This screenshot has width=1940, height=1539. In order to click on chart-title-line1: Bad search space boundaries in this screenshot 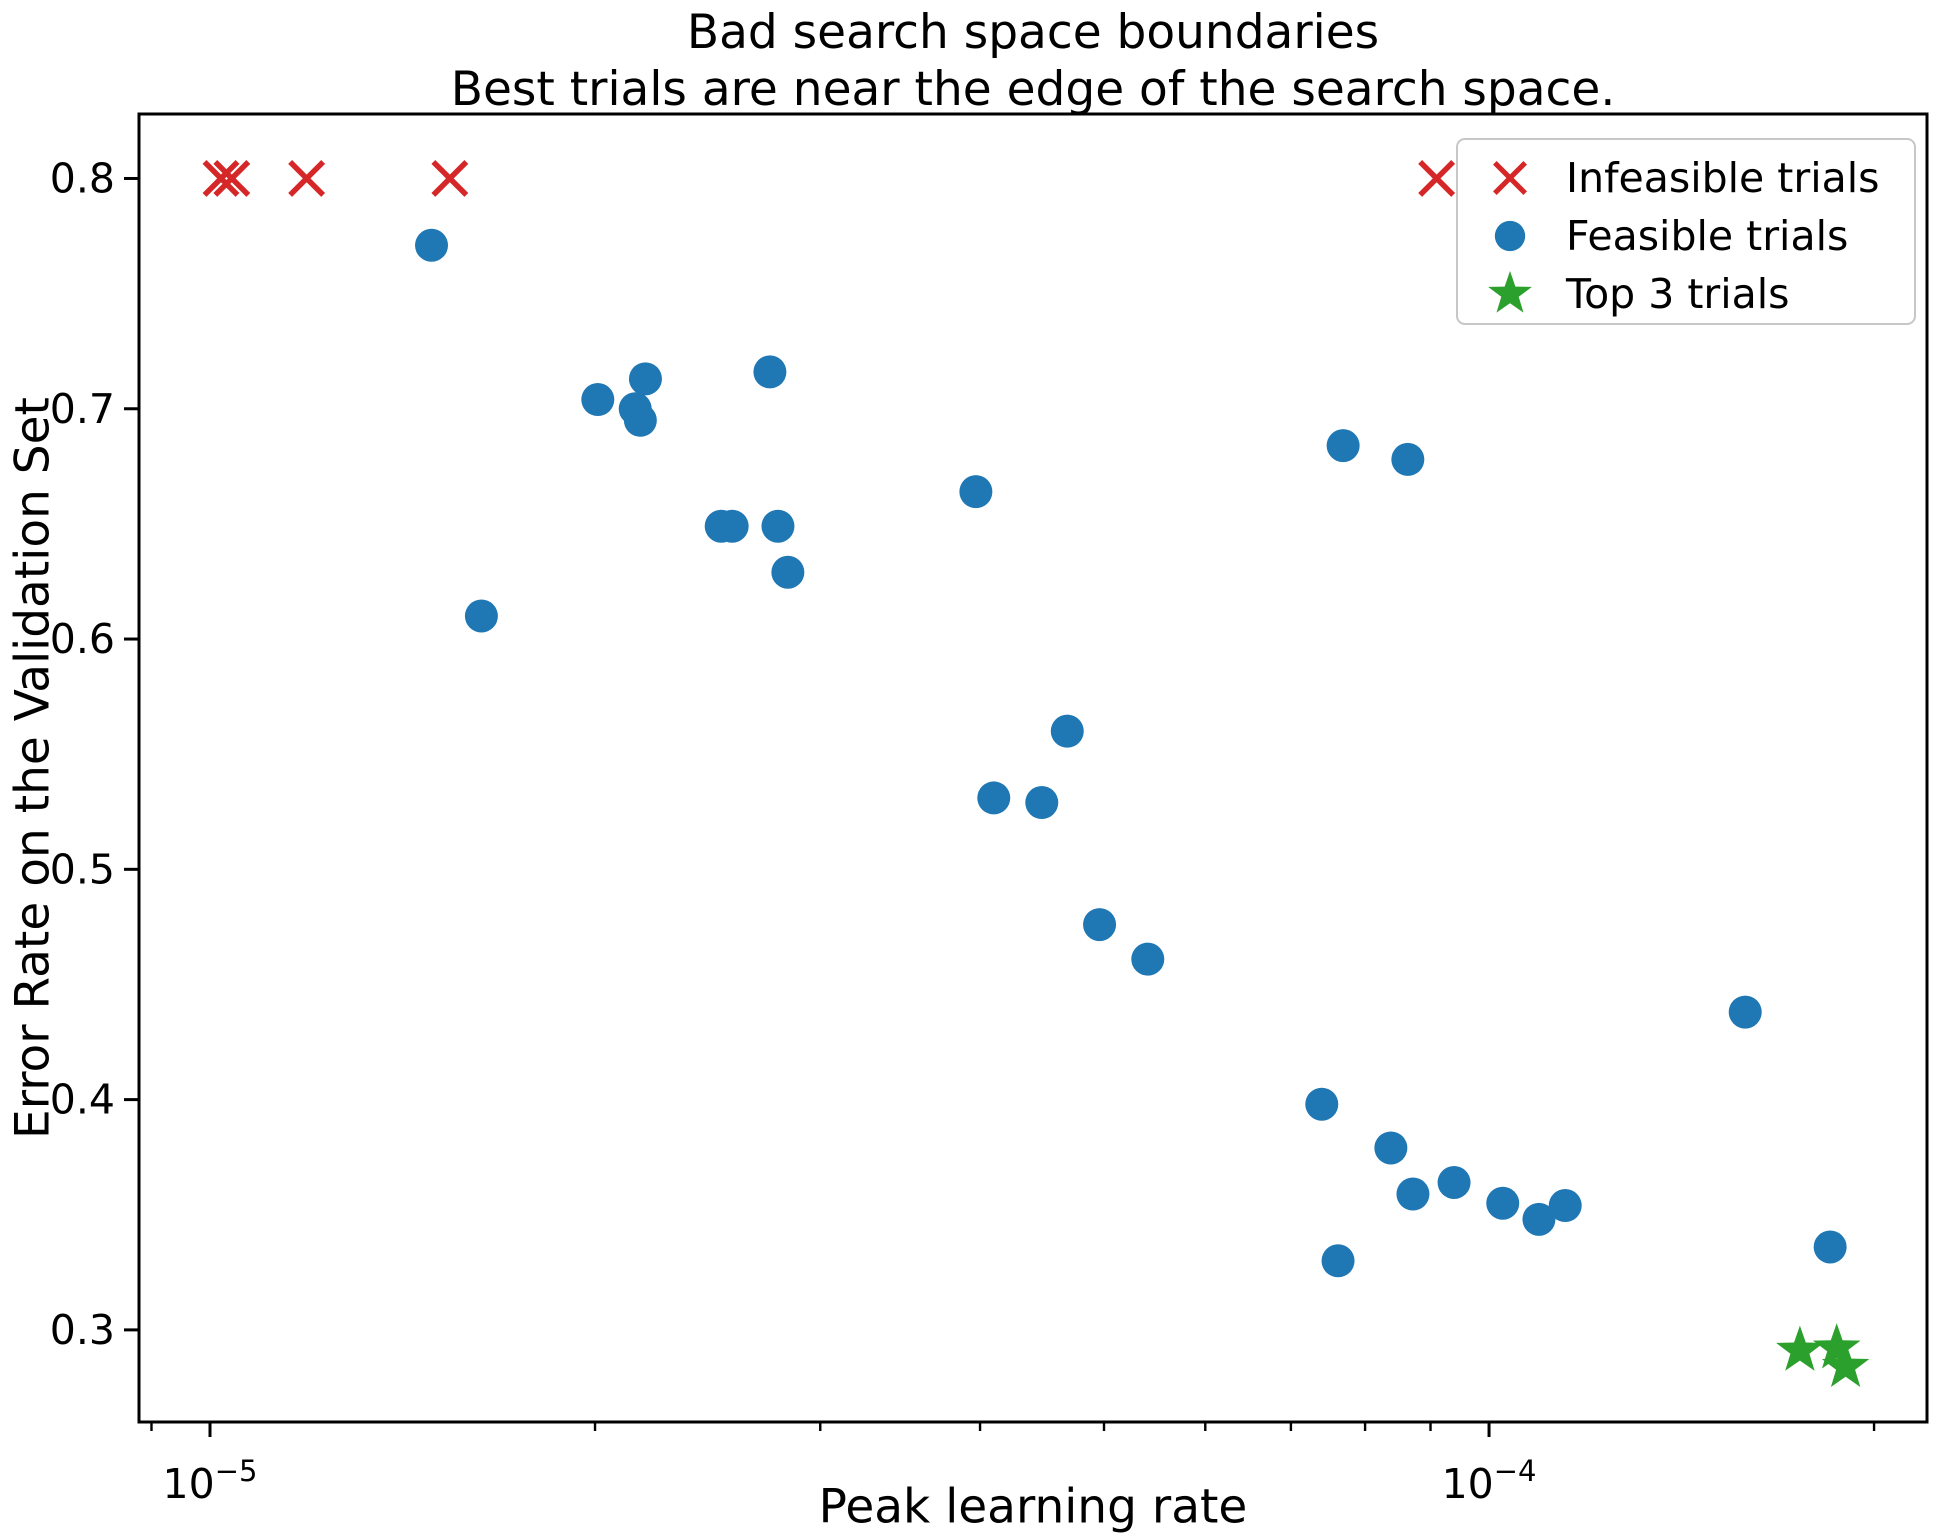, I will do `click(1033, 32)`.